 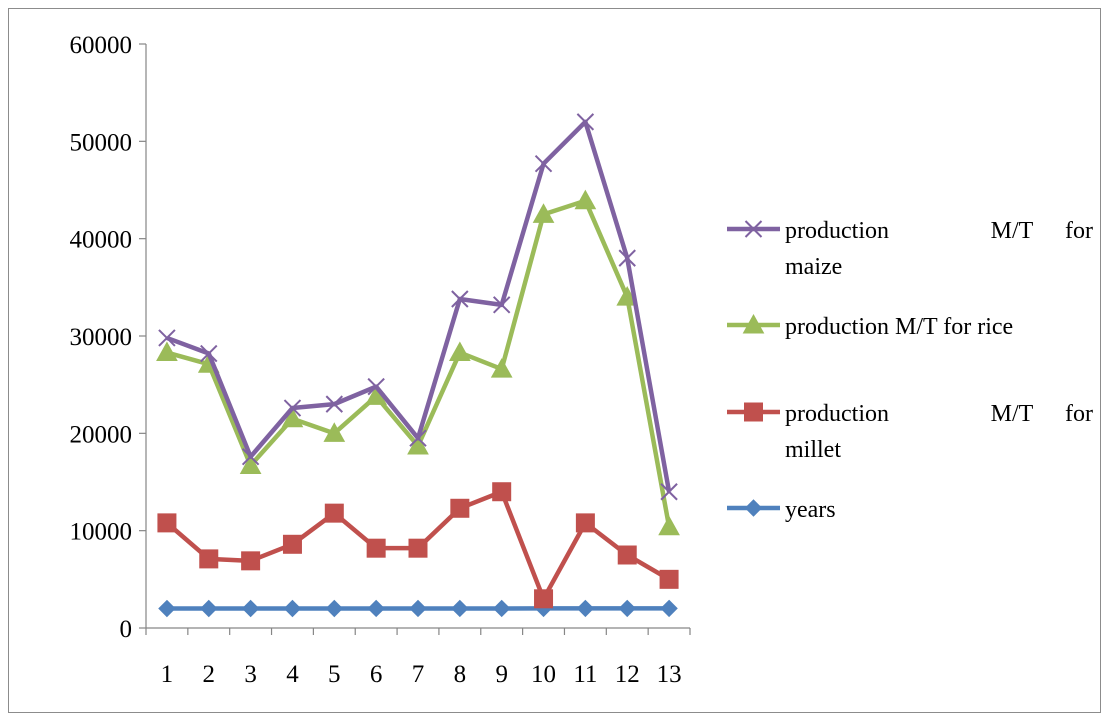 I want to click on legend-item-0: production for M/T maize, so click(x=910, y=249).